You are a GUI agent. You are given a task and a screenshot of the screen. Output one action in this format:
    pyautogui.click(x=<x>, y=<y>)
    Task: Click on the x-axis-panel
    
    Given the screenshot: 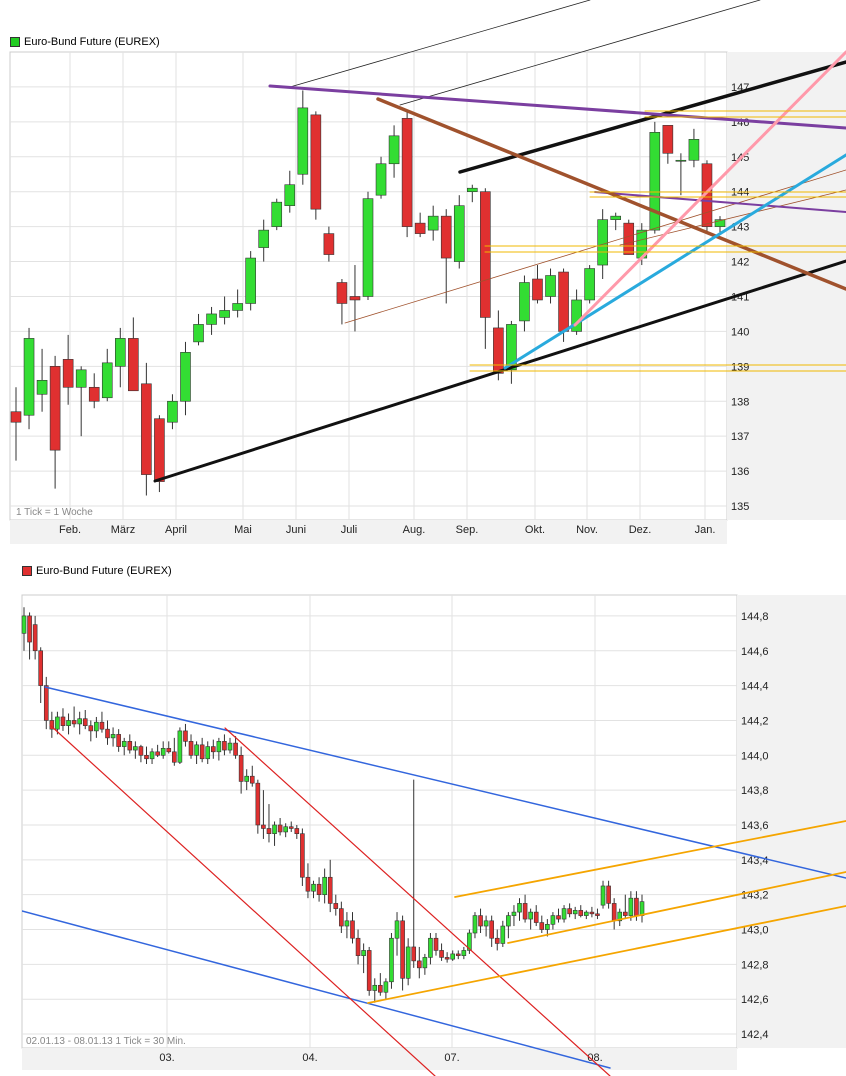 What is the action you would take?
    pyautogui.click(x=379, y=1059)
    